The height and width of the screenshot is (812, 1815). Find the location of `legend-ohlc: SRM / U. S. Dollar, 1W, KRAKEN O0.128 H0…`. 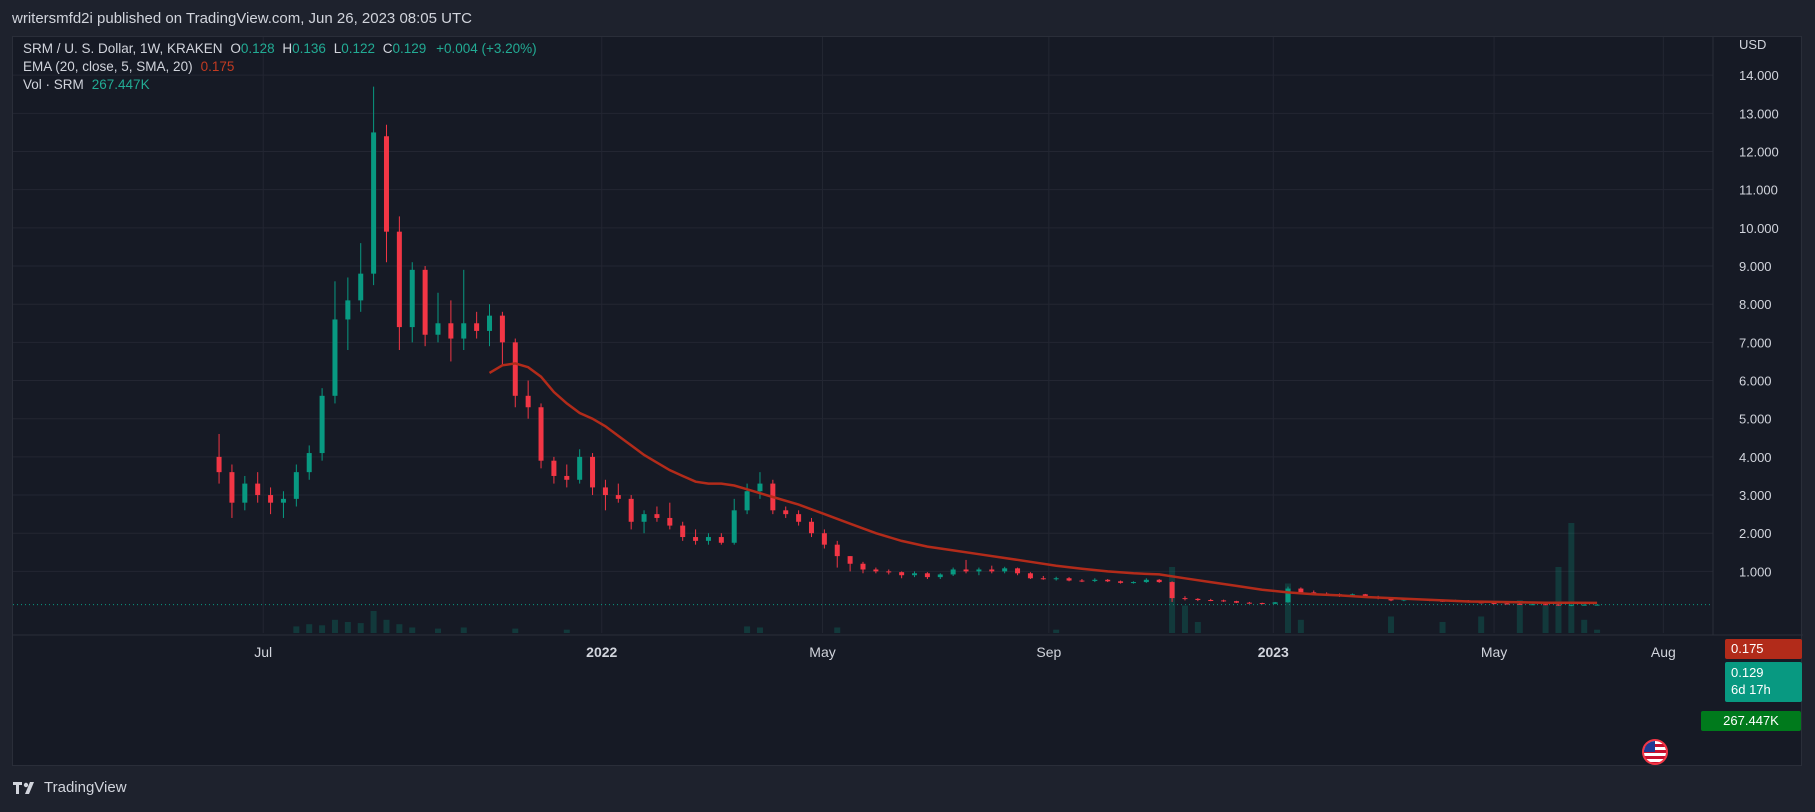

legend-ohlc: SRM / U. S. Dollar, 1W, KRAKEN O0.128 H0… is located at coordinates (280, 48).